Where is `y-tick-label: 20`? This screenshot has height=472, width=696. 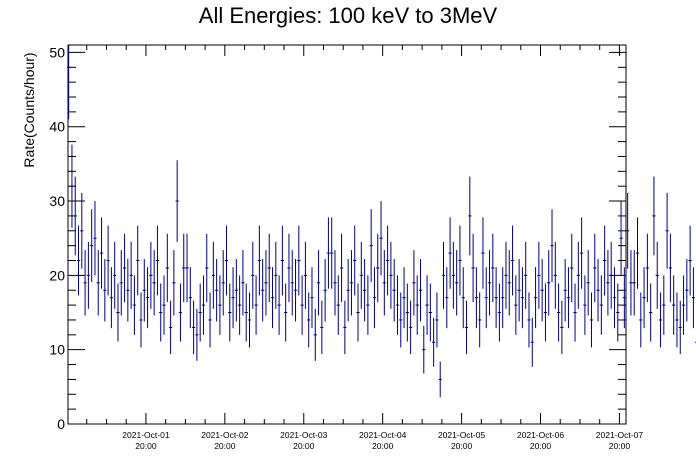 y-tick-label: 20 is located at coordinates (57, 275).